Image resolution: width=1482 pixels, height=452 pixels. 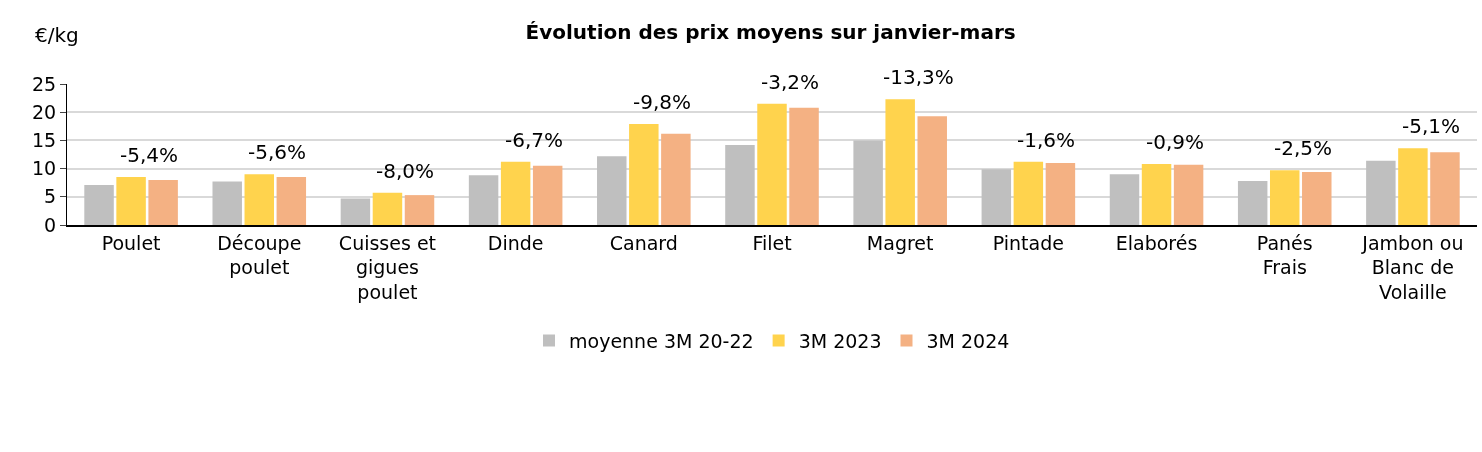 What do you see at coordinates (772, 242) in the screenshot?
I see `x-tick-label: Filet` at bounding box center [772, 242].